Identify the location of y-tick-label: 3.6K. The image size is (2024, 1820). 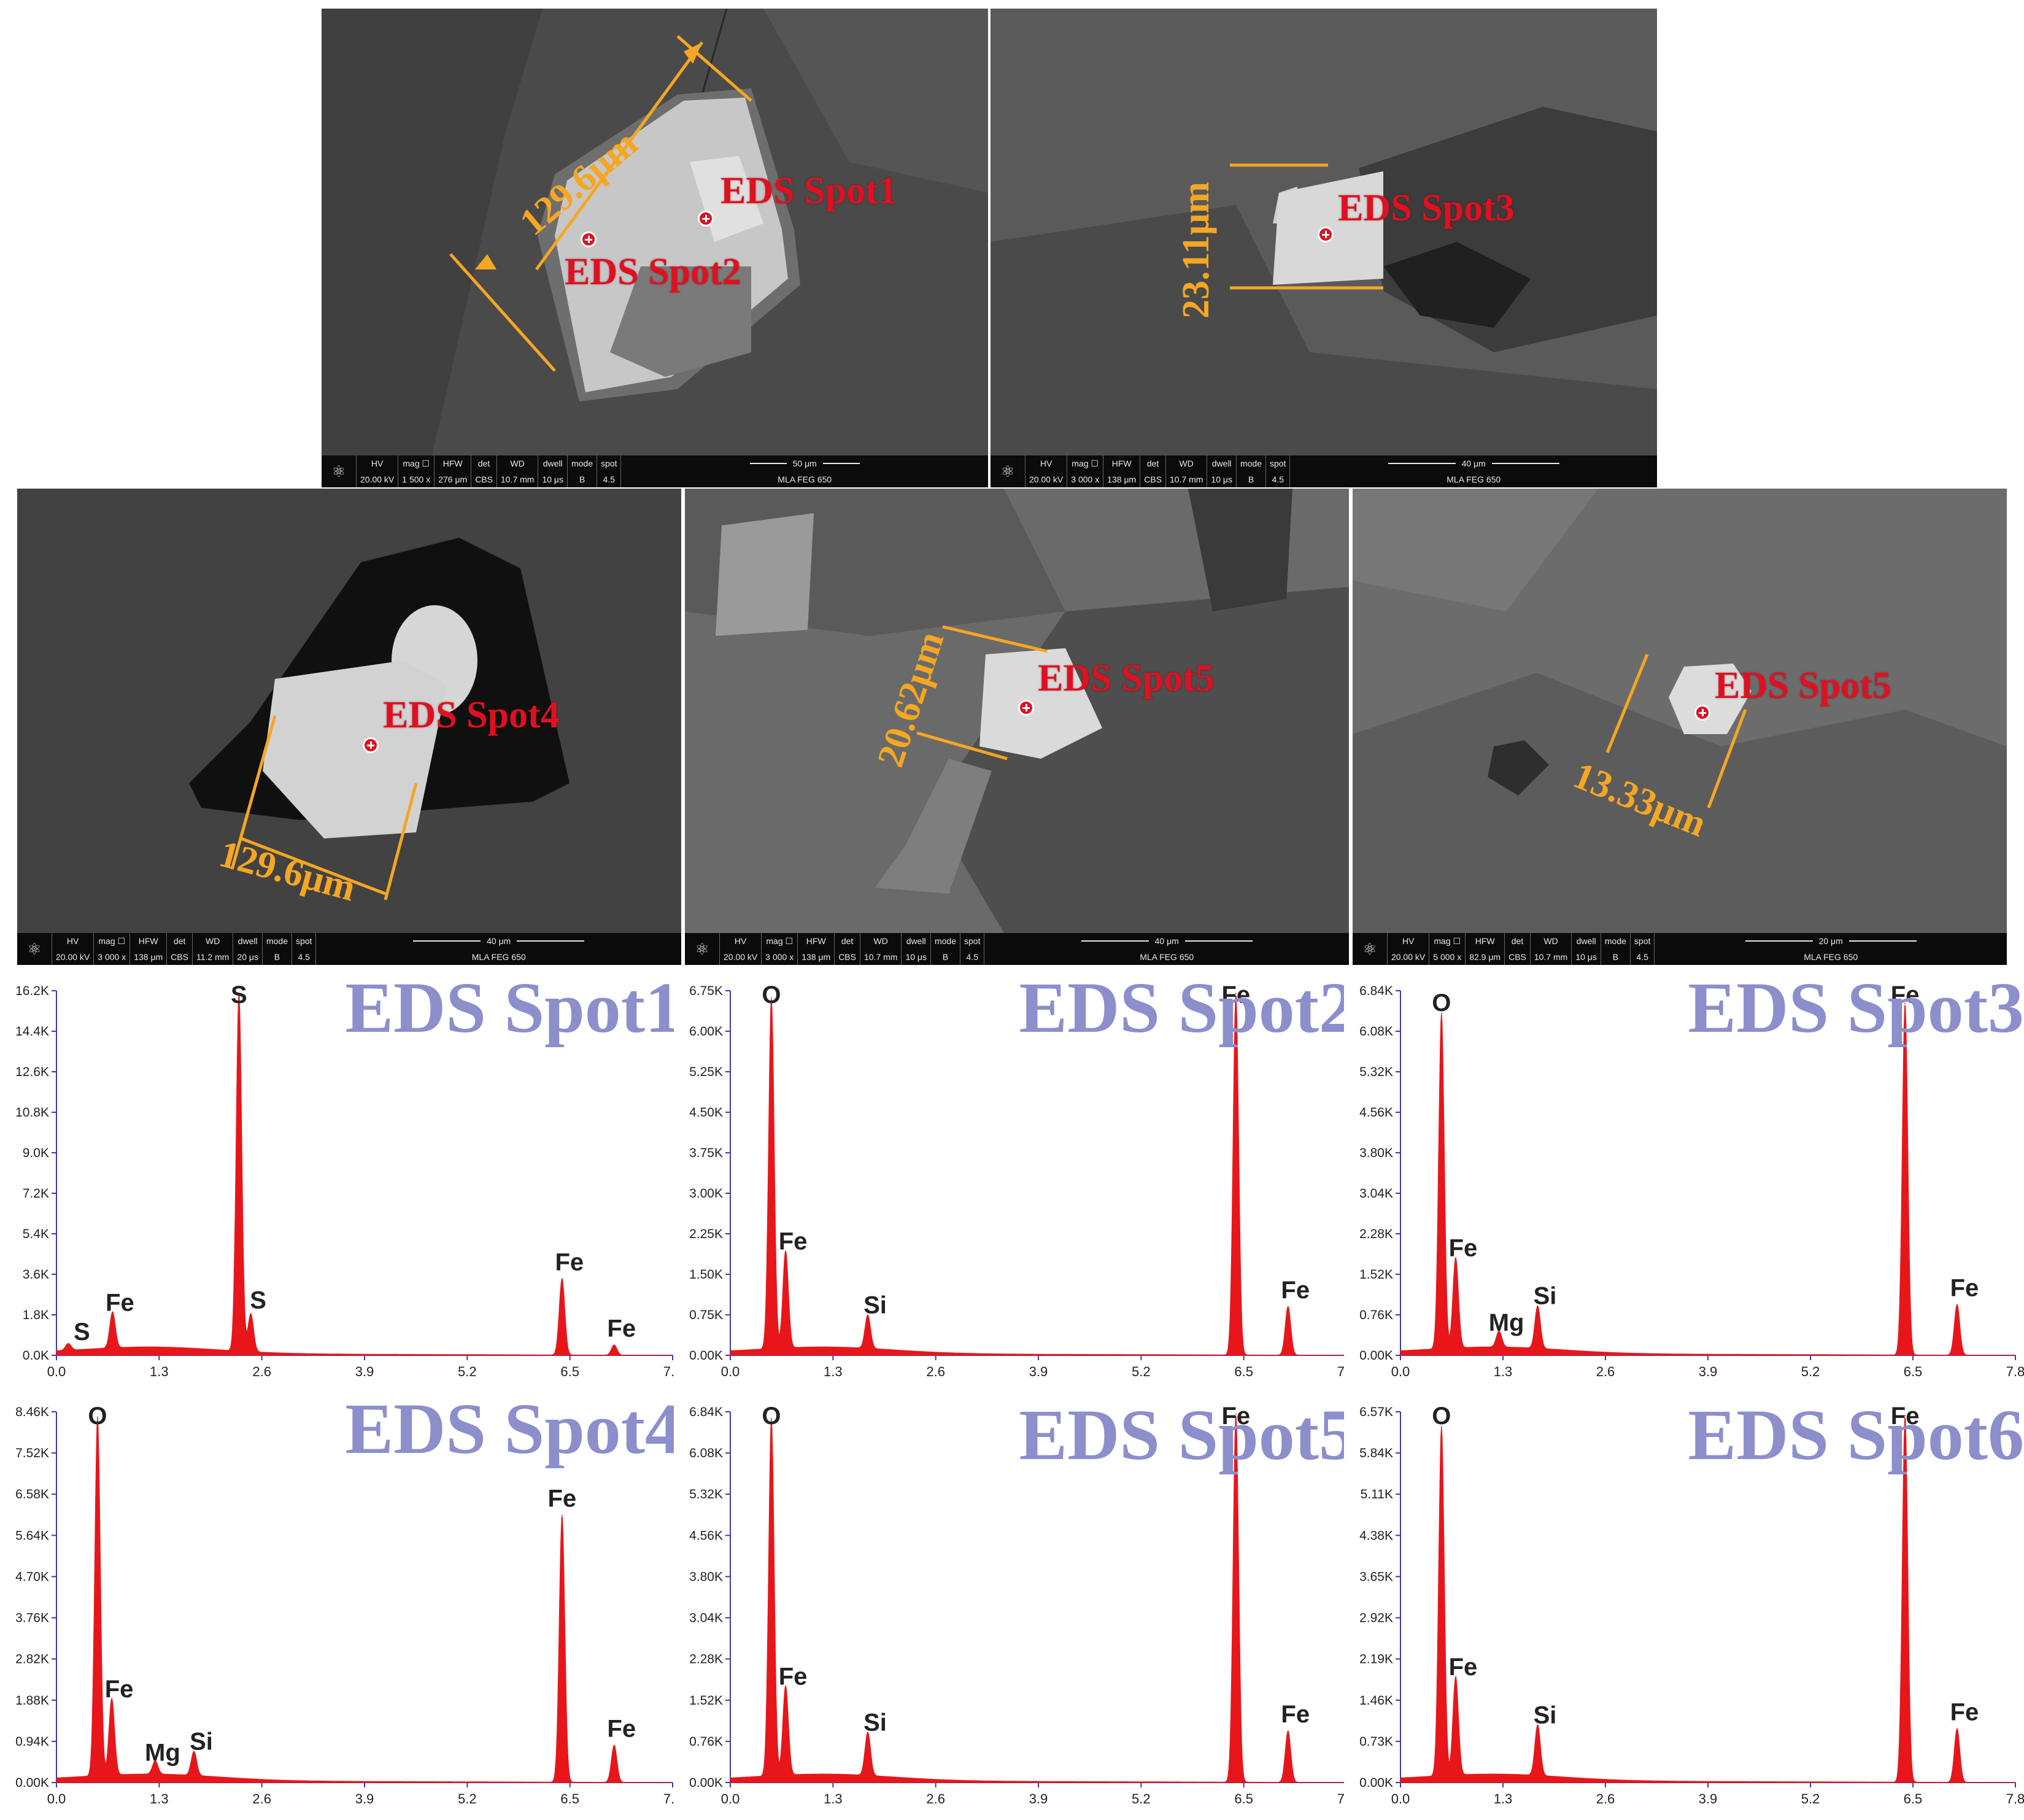
(36, 1275).